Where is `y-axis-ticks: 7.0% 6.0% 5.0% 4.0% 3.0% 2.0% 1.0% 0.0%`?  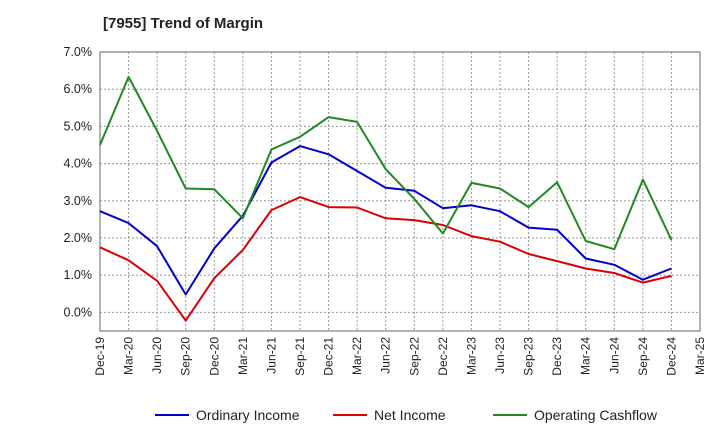 y-axis-ticks: 7.0% 6.0% 5.0% 4.0% 3.0% 2.0% 1.0% 0.0% is located at coordinates (78, 182).